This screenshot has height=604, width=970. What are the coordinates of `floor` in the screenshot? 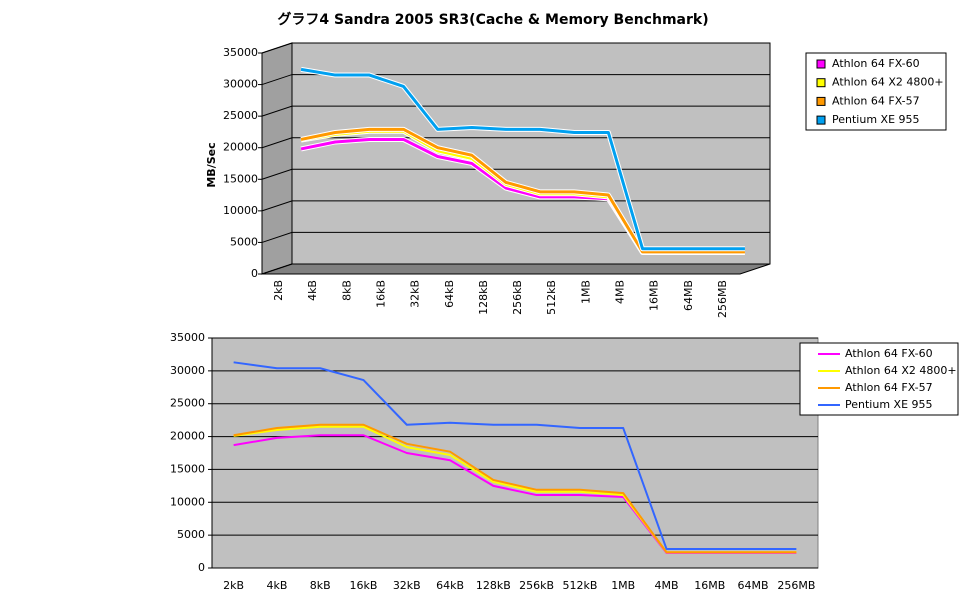 It's located at (516, 269).